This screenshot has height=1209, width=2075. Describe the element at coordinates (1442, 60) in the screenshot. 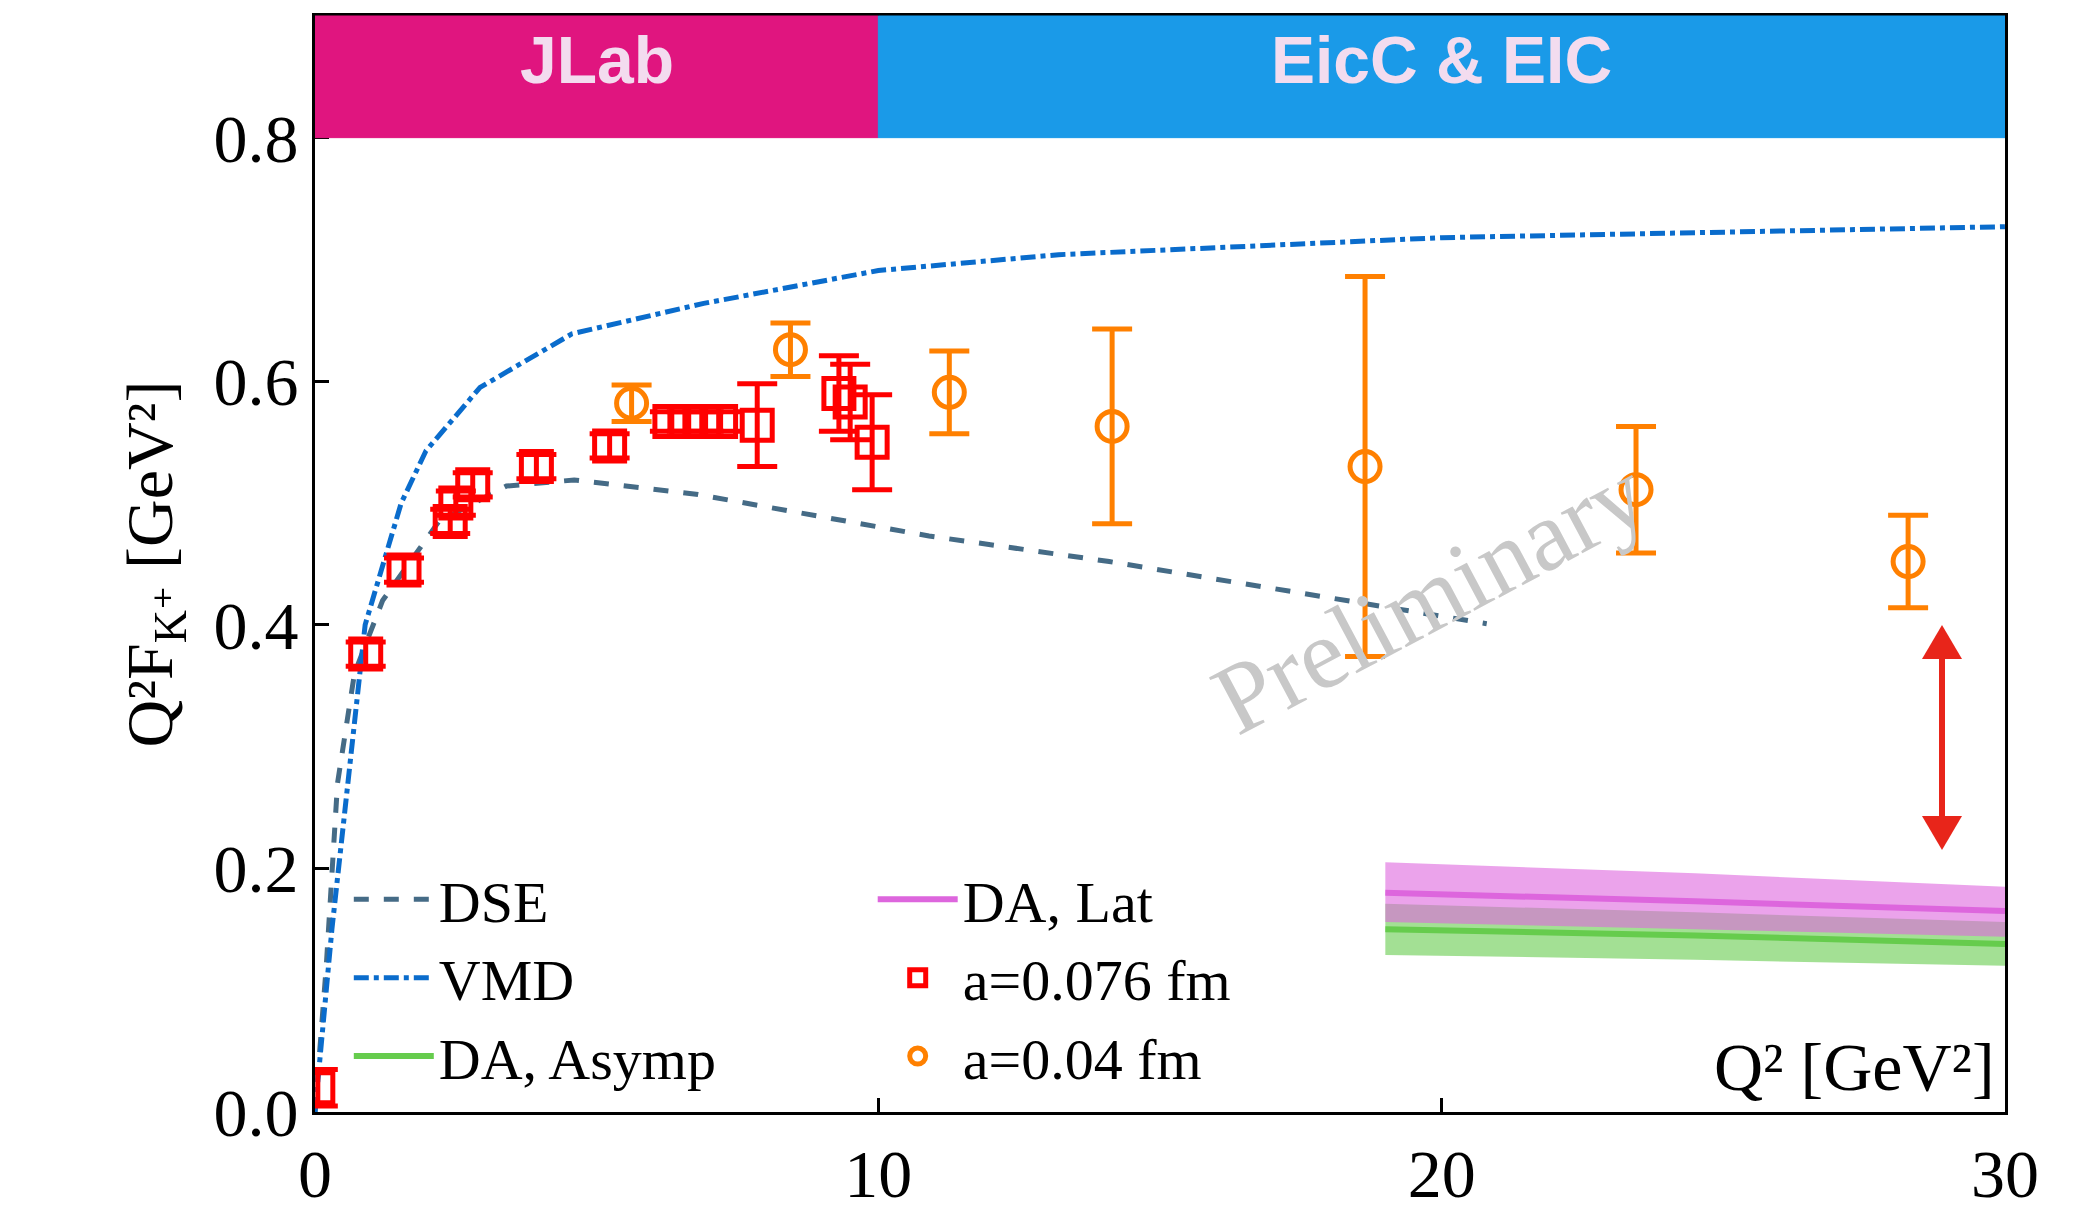

I see `band-label: EicC & EIC` at that location.